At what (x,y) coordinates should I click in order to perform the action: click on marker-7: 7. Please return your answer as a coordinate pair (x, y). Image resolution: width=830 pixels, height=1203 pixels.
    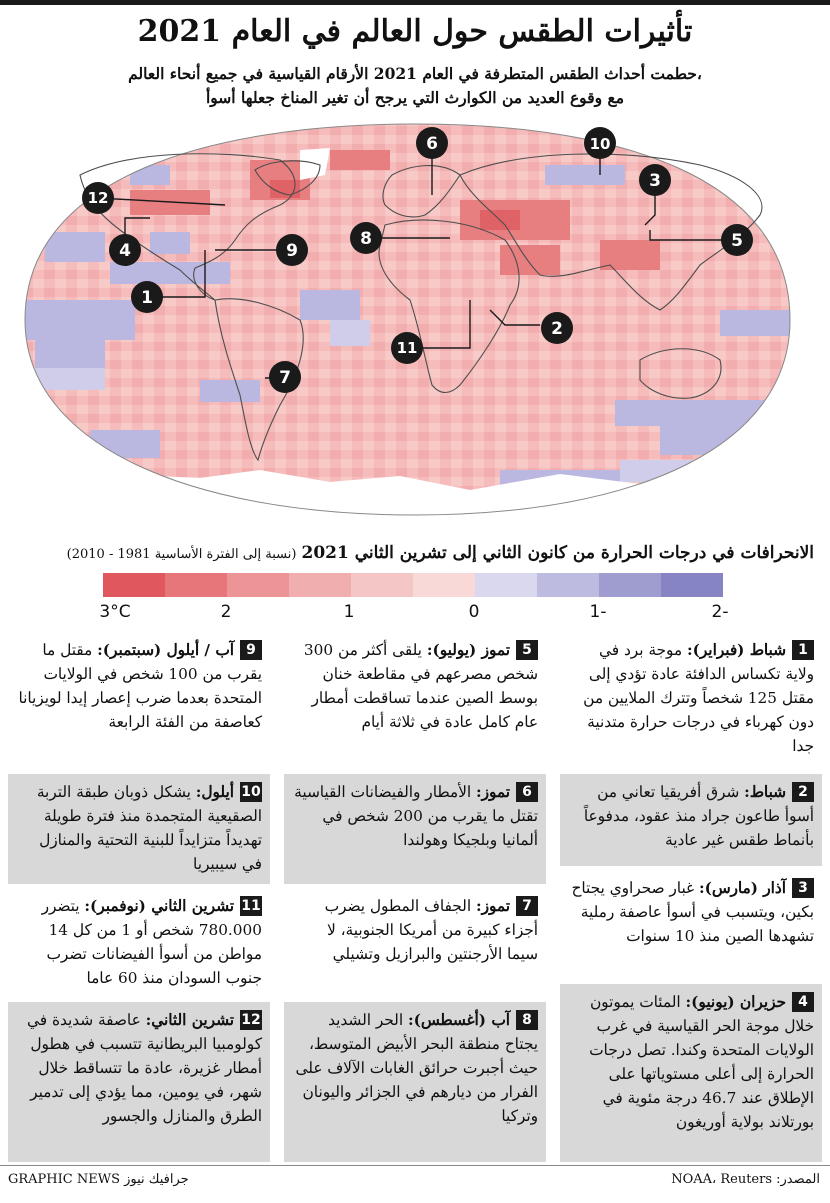
    Looking at the image, I should click on (285, 377).